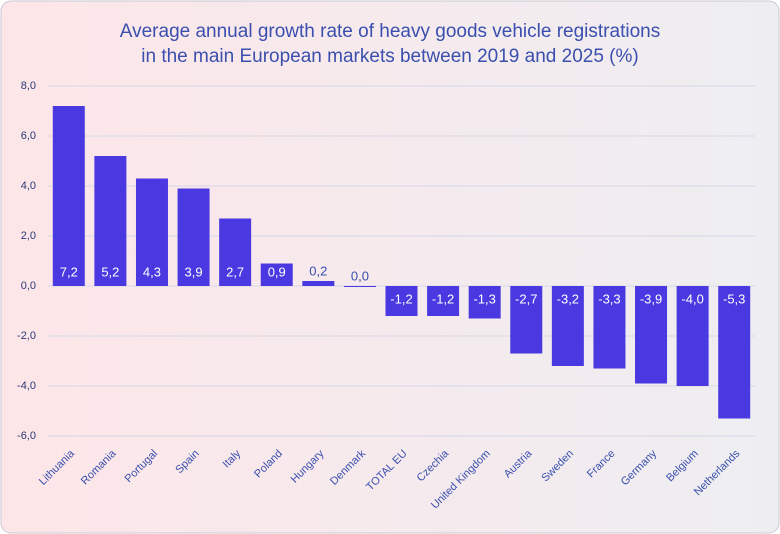 This screenshot has width=780, height=534. What do you see at coordinates (26, 386) in the screenshot?
I see `y-tick-label: -4,0` at bounding box center [26, 386].